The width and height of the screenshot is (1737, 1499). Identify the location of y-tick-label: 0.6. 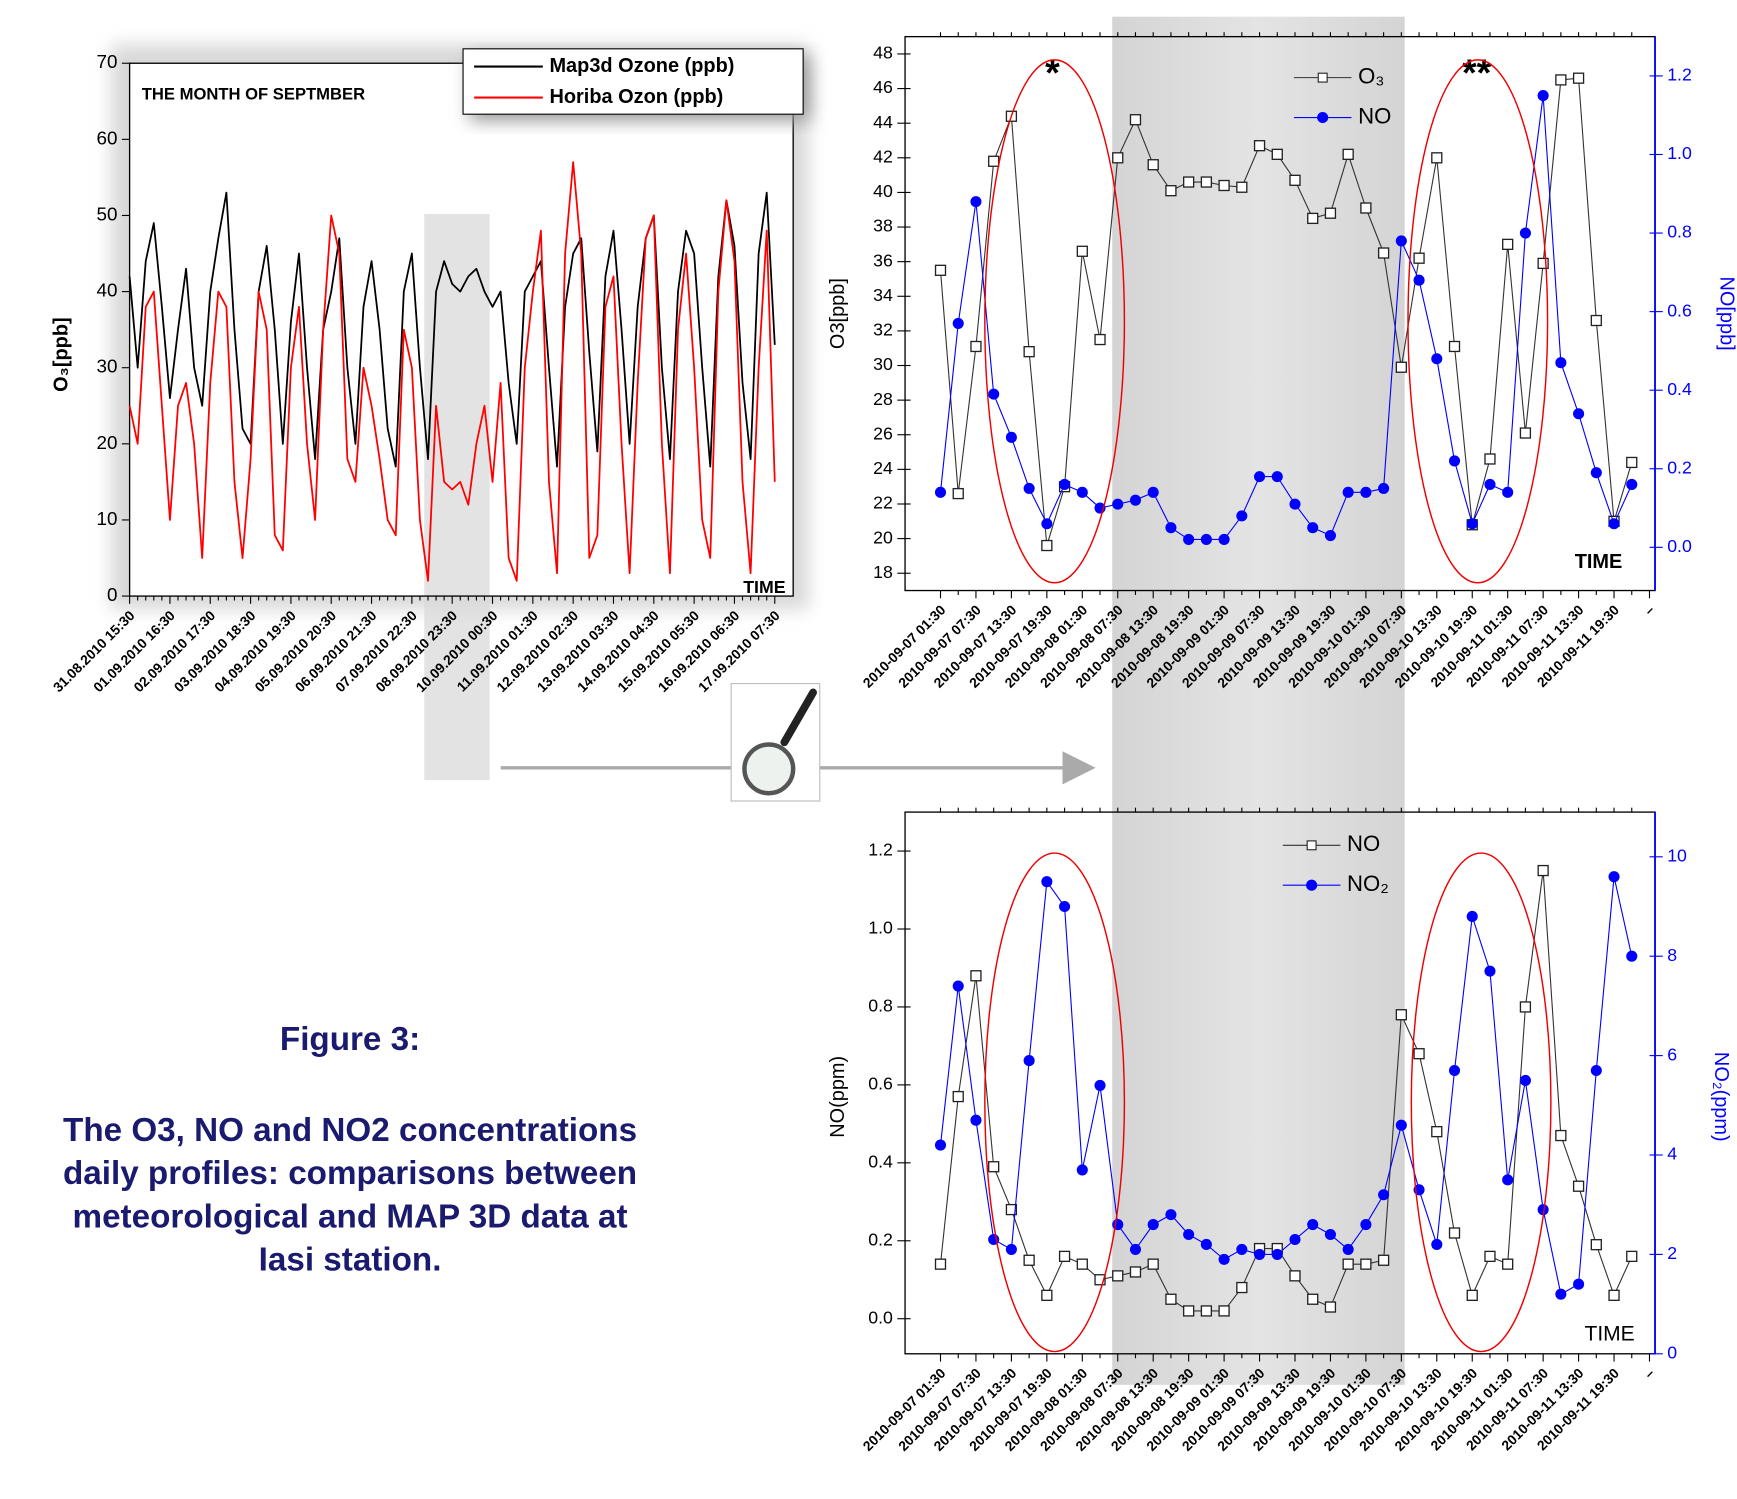
(880, 1084).